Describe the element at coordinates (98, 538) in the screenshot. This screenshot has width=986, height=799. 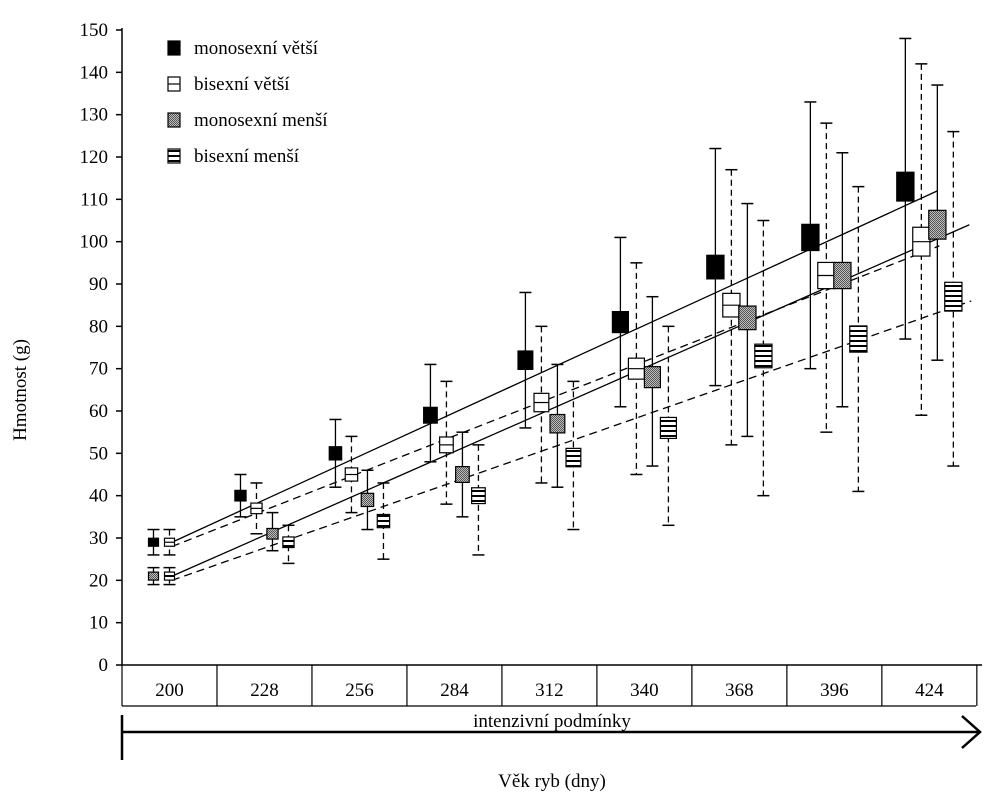
I see `y-tick-label: 30` at that location.